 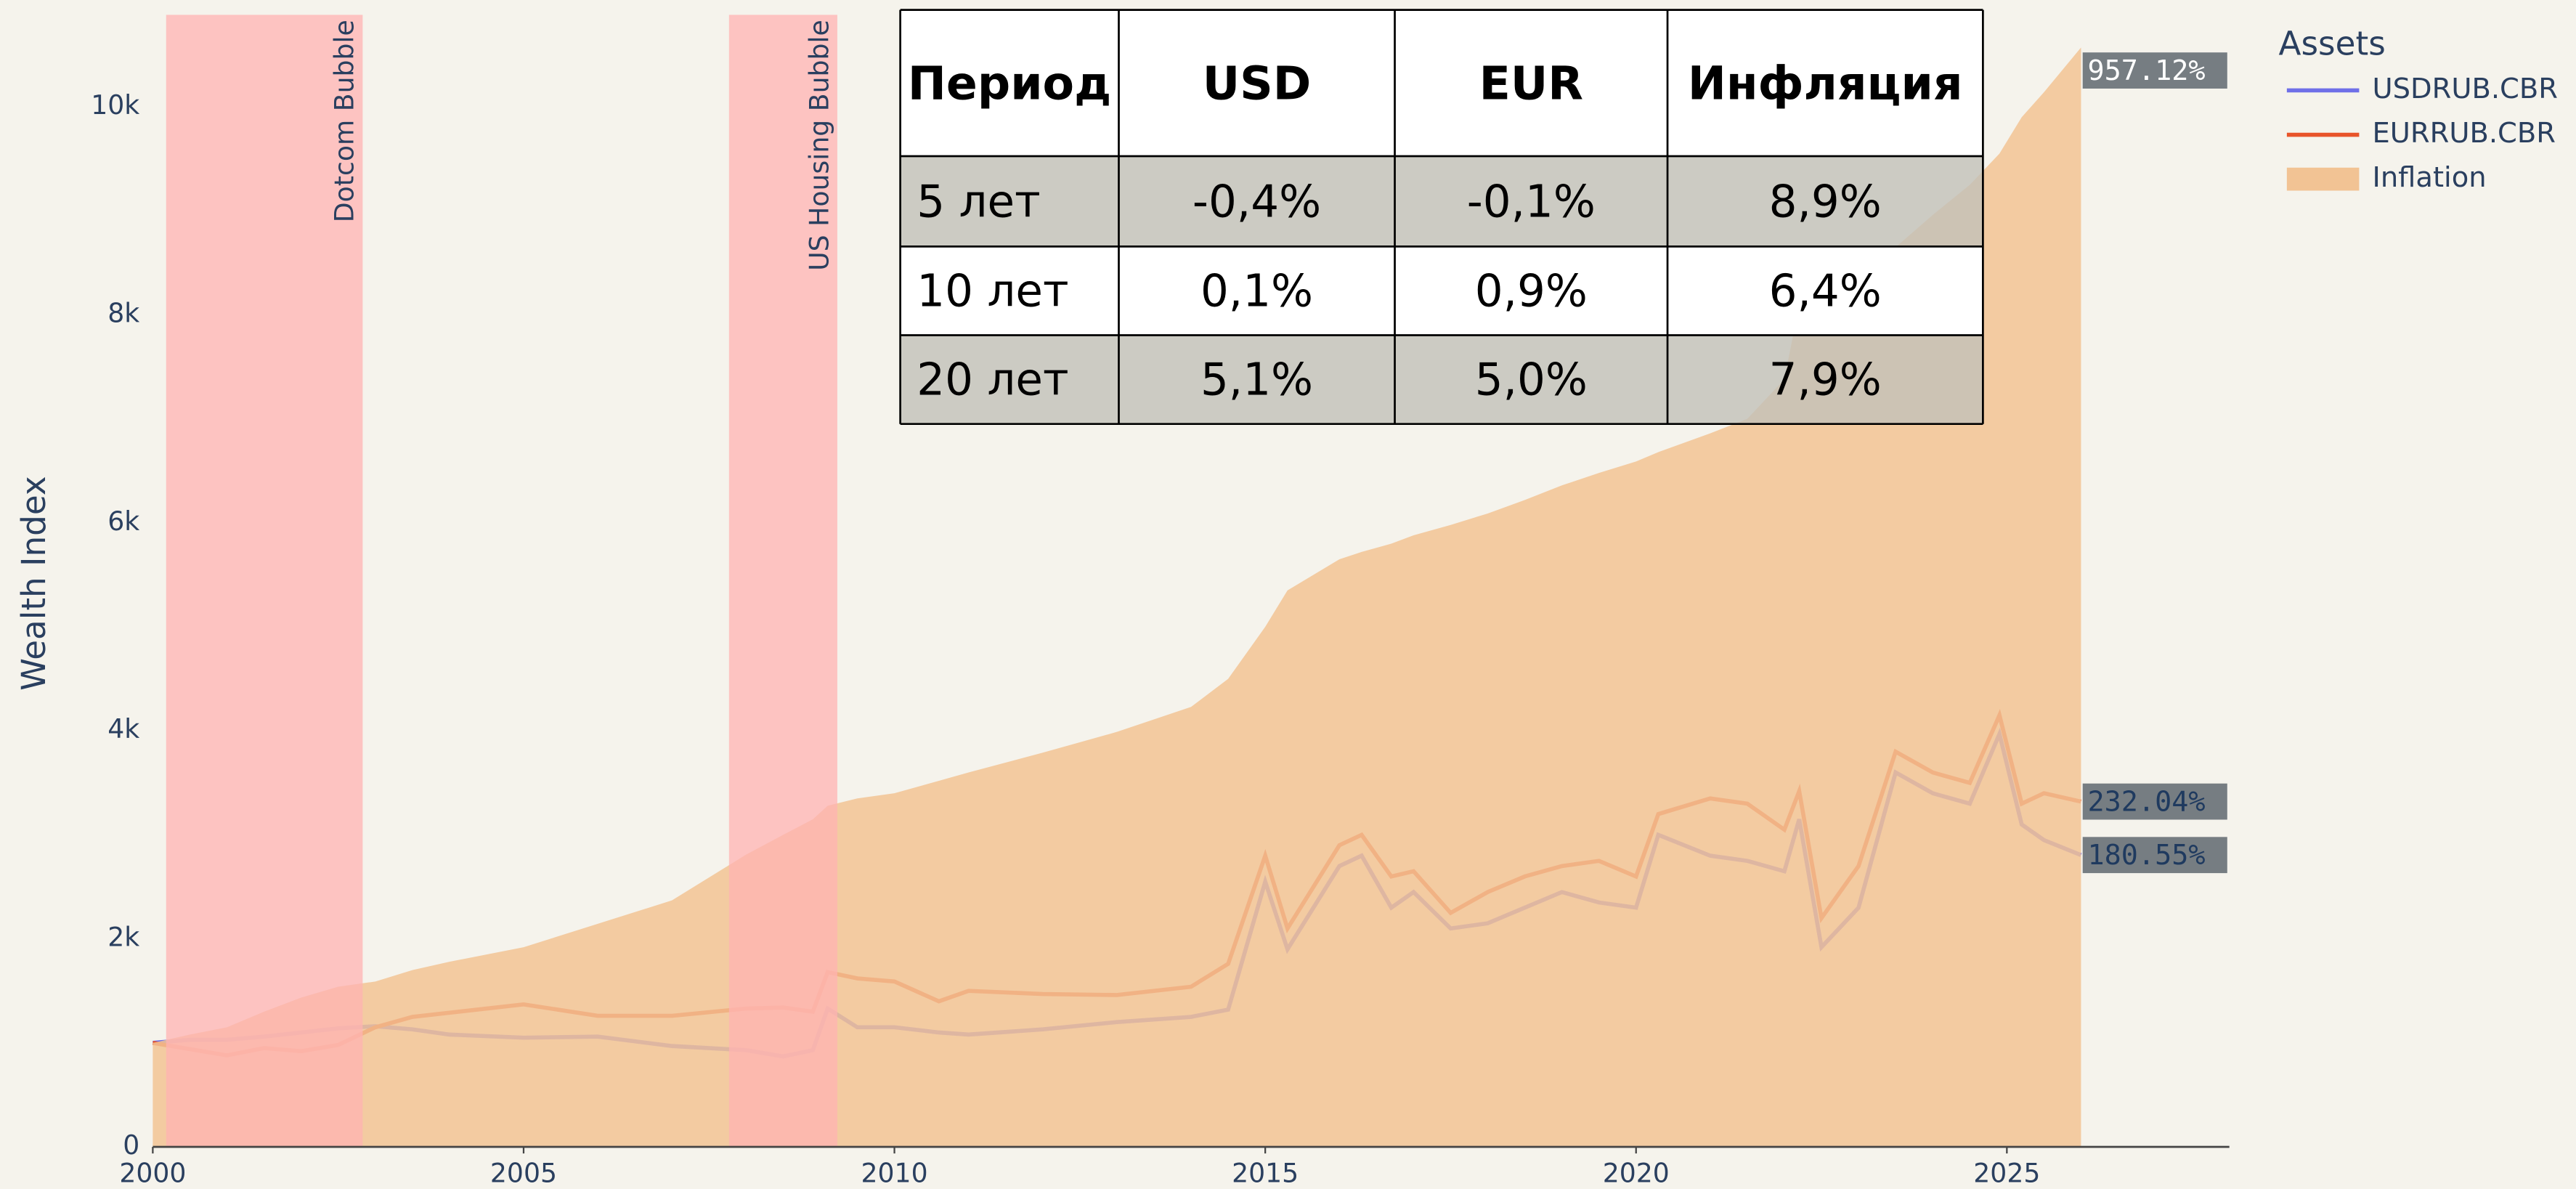 I want to click on table-cell: 7,9%, so click(x=1825, y=380).